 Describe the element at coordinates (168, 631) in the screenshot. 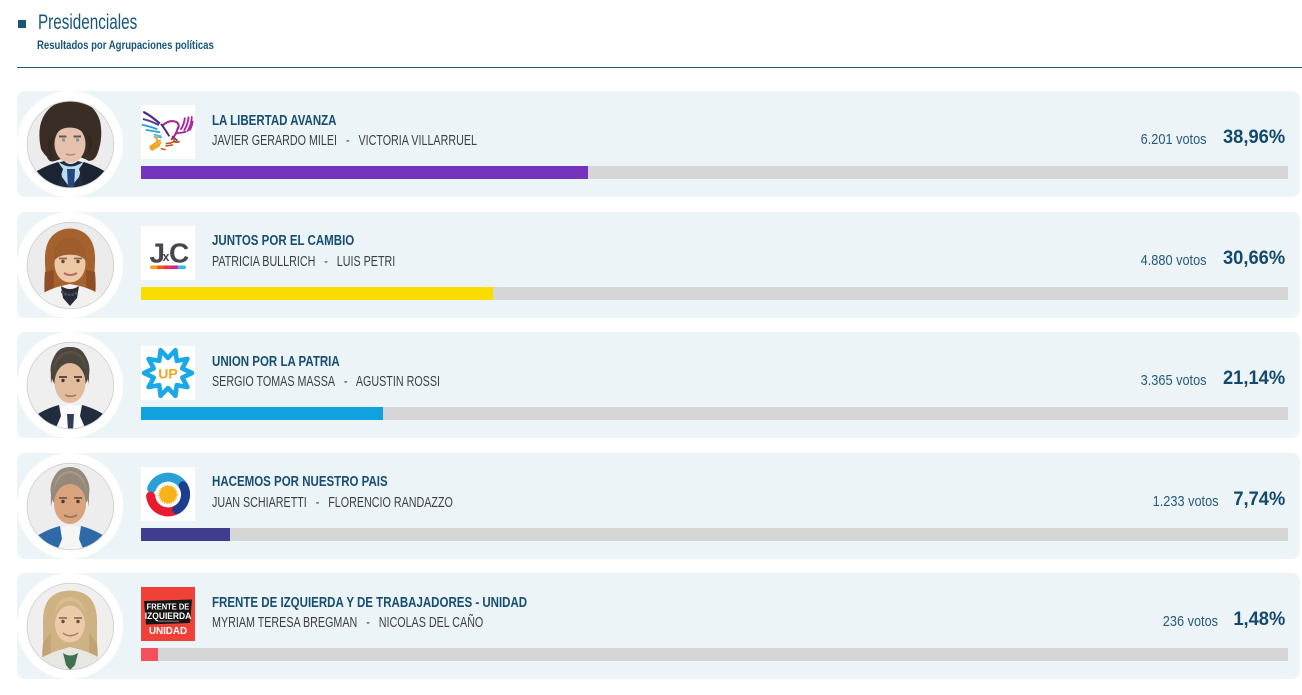

I see `svg-text: UNIDAD` at that location.